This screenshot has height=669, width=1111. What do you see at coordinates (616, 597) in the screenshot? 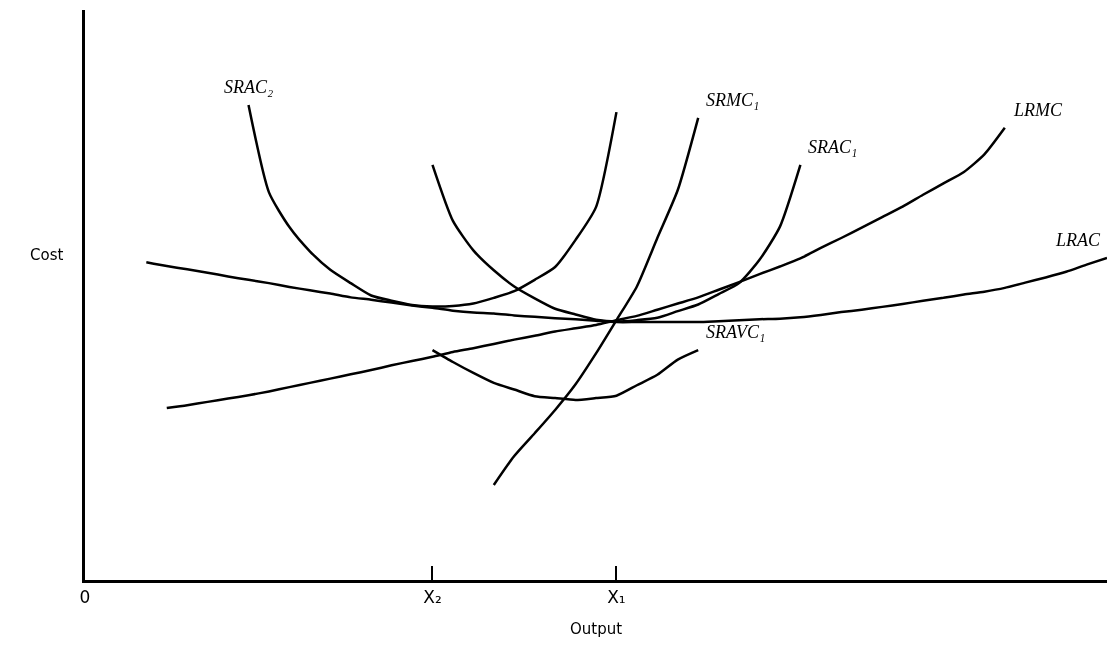
I see `x-tick-label: X₁` at bounding box center [616, 597].